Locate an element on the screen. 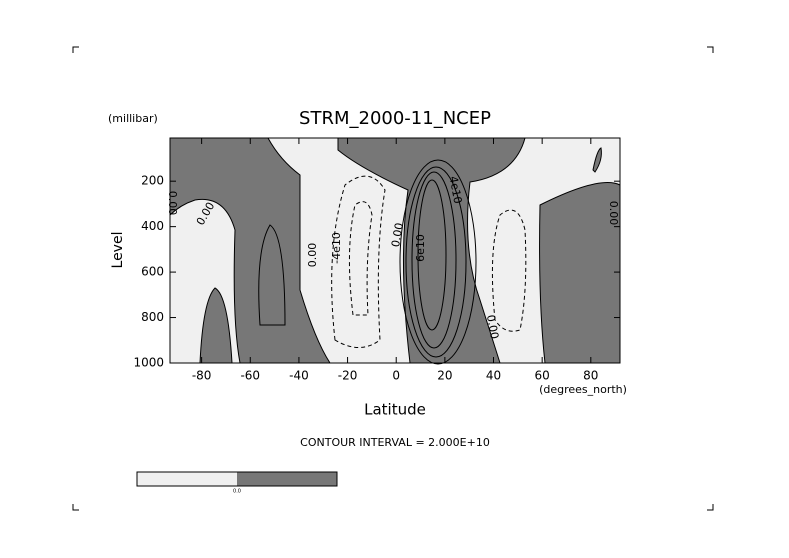  x-units: (degrees_north) is located at coordinates (583, 389).